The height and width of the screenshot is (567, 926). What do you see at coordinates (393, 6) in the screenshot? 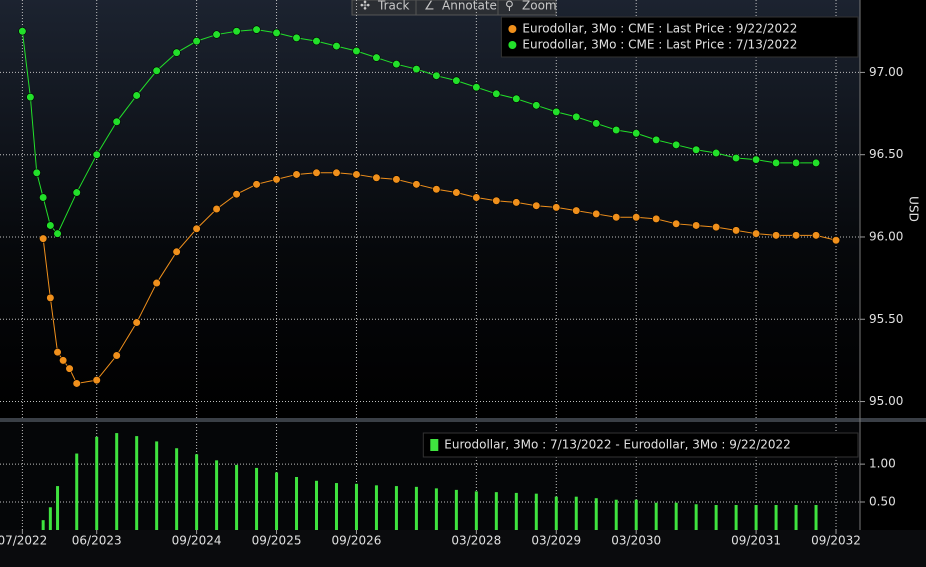
I see `toolbar-label: Track` at bounding box center [393, 6].